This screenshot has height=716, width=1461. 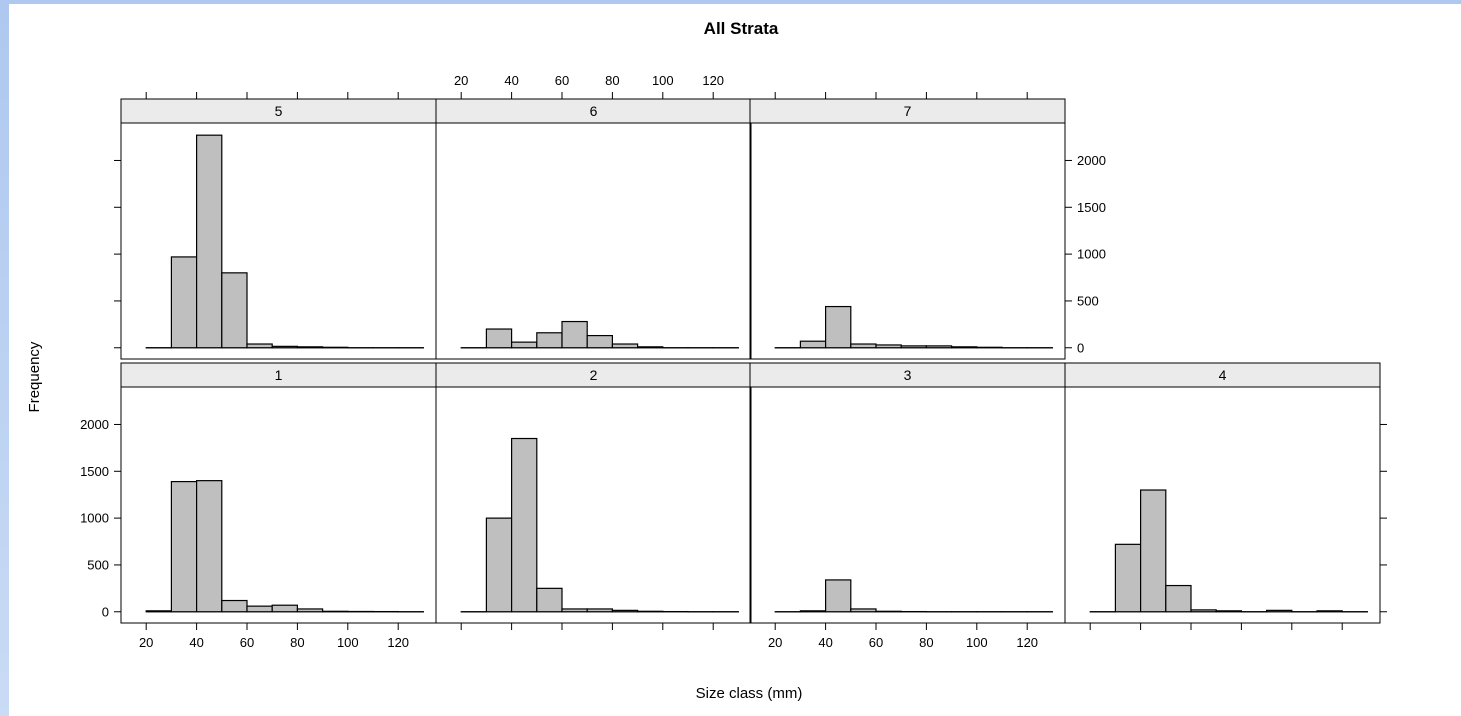 What do you see at coordinates (663, 80) in the screenshot?
I see `x-tick-label-col1-100: 100` at bounding box center [663, 80].